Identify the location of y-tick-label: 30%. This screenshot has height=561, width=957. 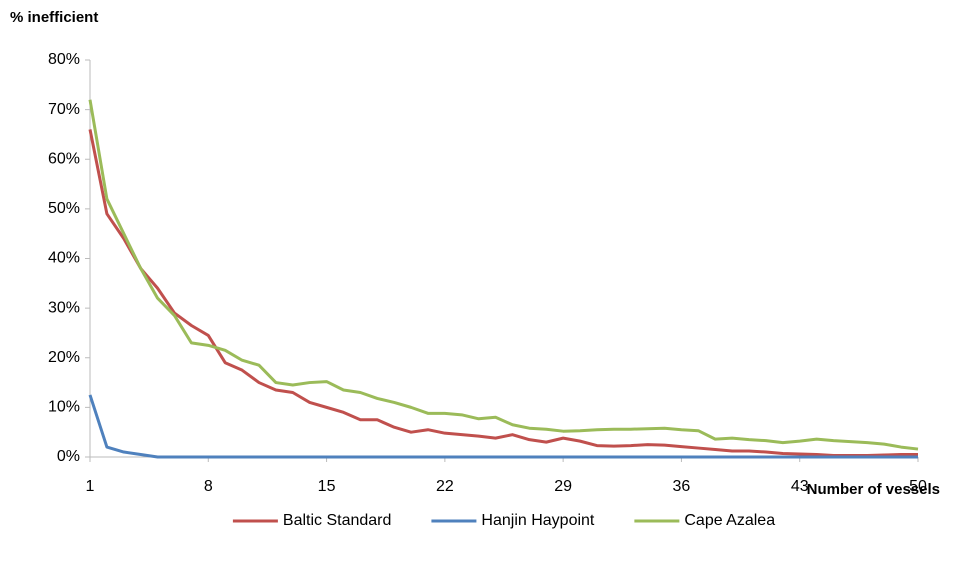
(64, 307).